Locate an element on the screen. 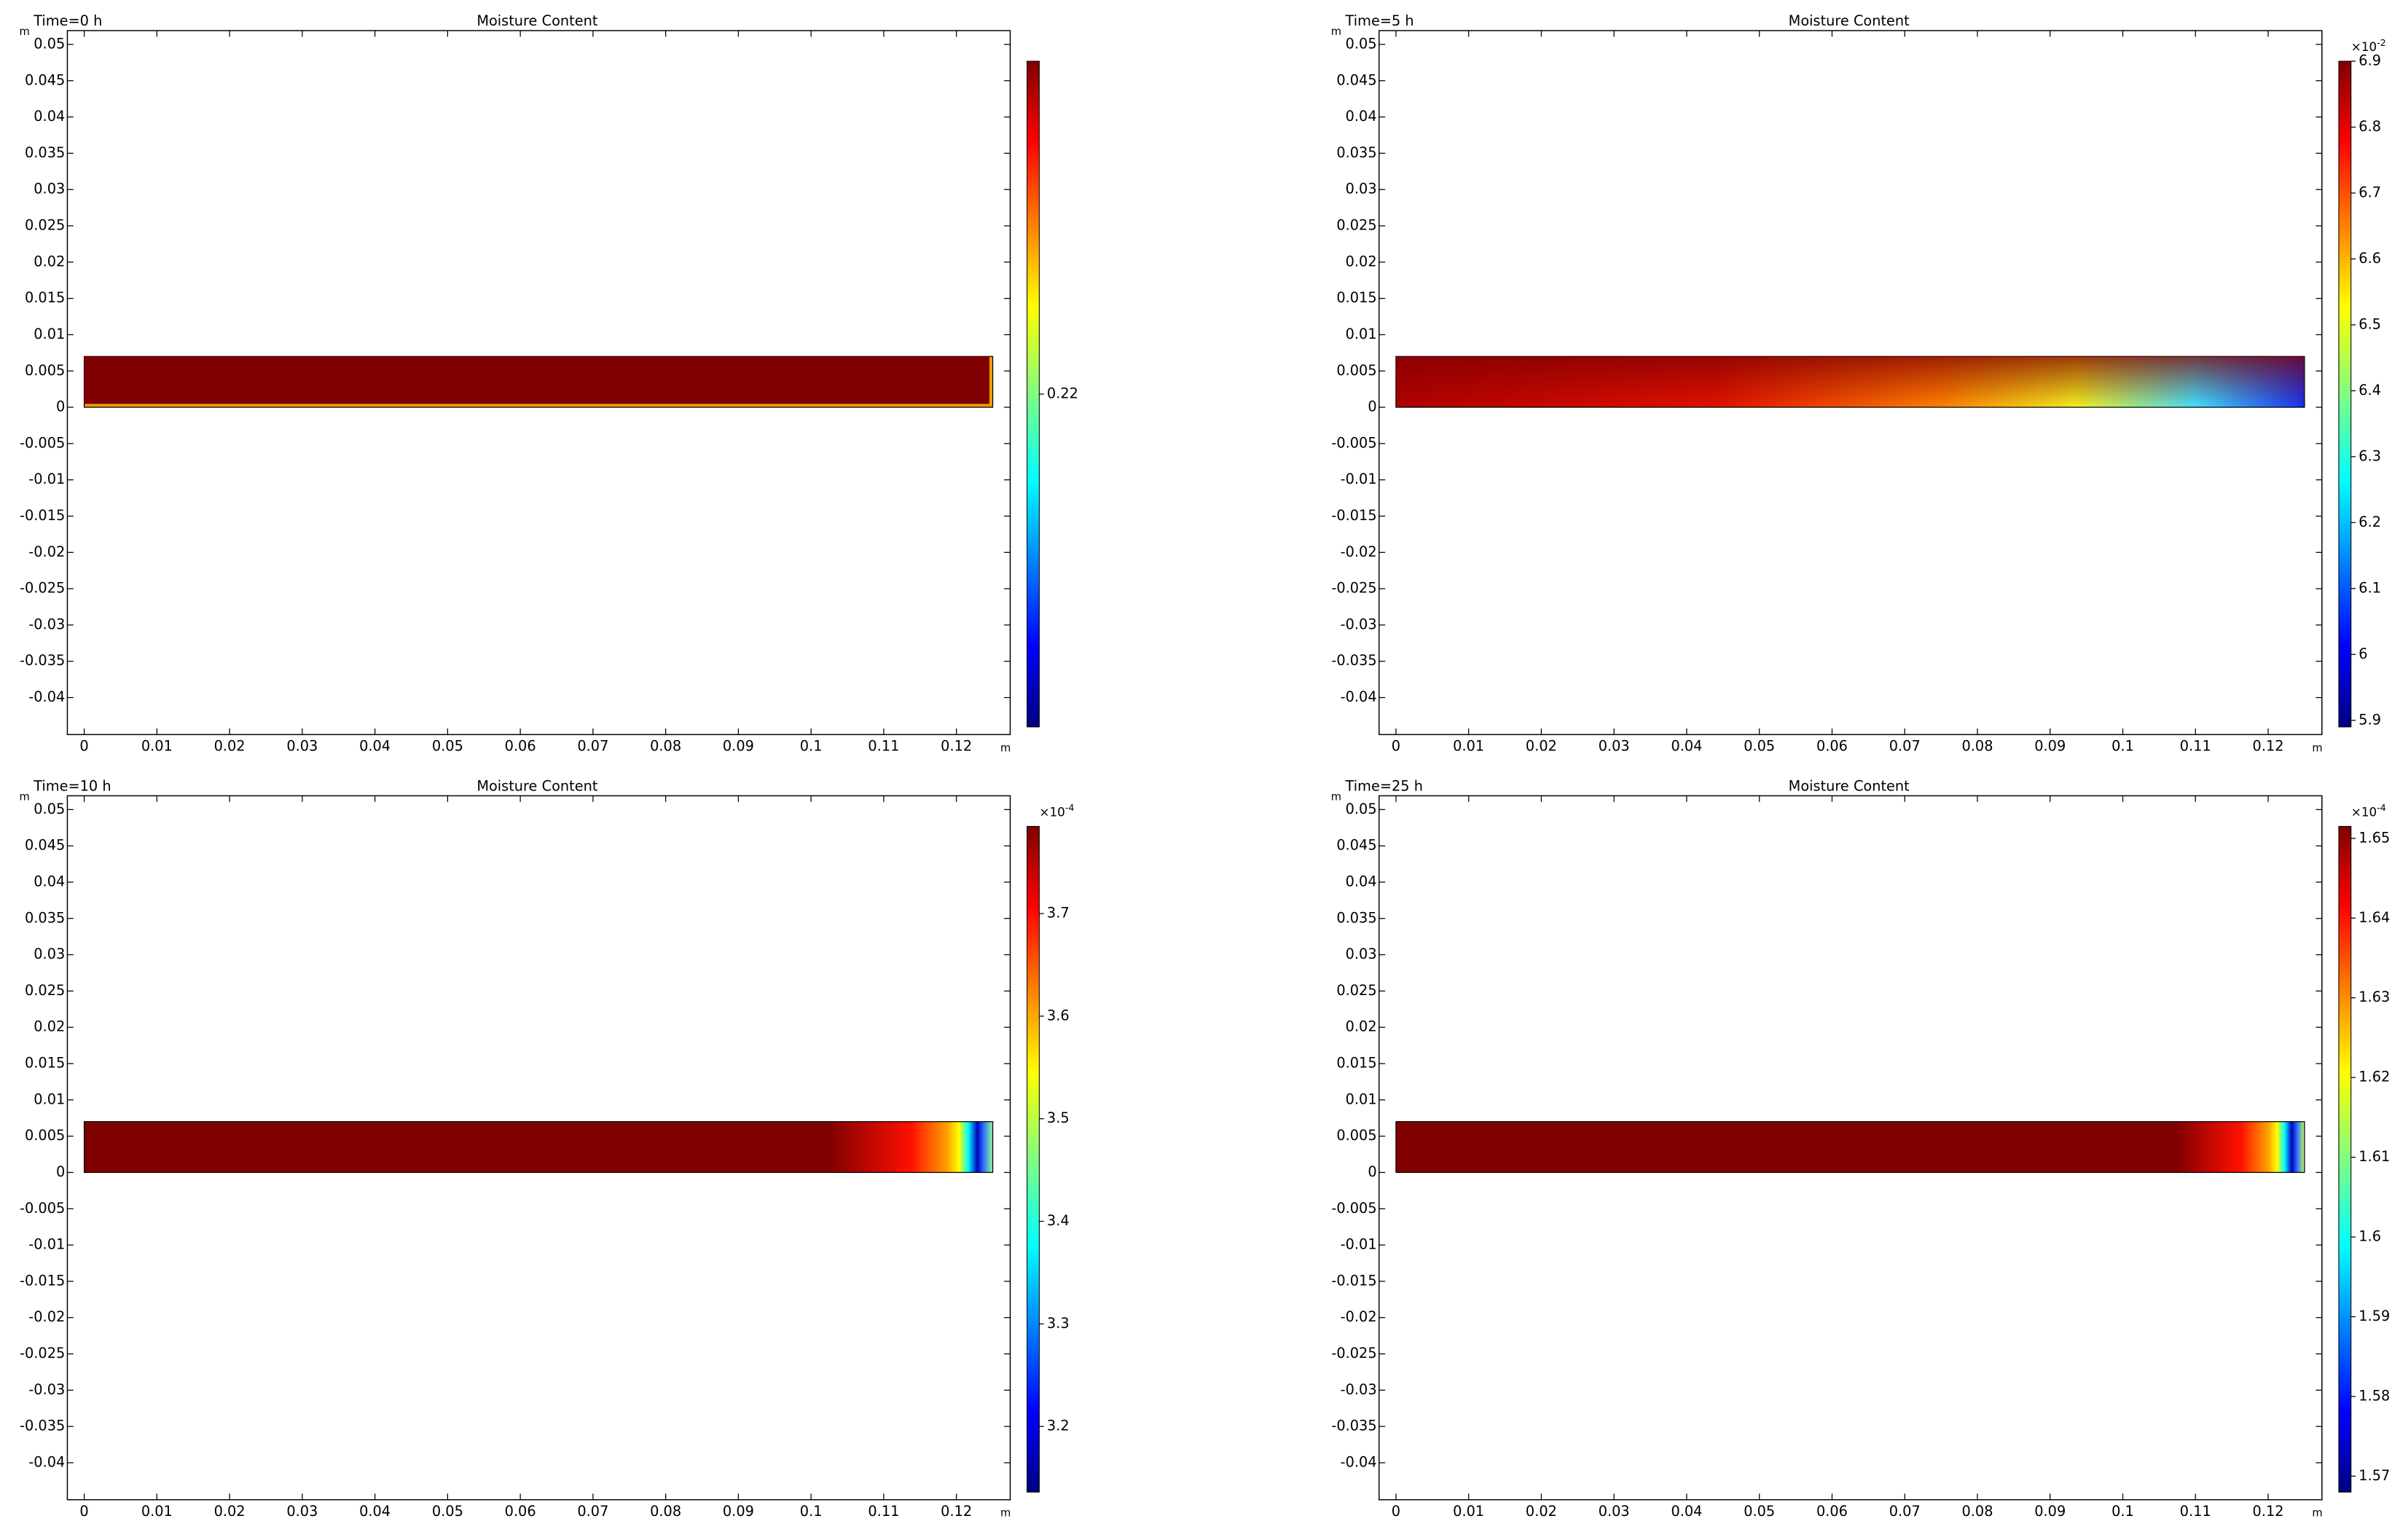 This screenshot has height=1540, width=2400. colorbar-tick-label: 6.7 is located at coordinates (2369, 192).